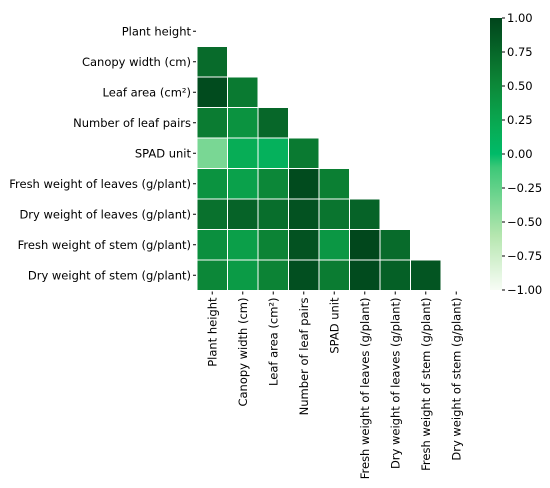  What do you see at coordinates (212, 332) in the screenshot?
I see `x-tick-label: Plant height` at bounding box center [212, 332].